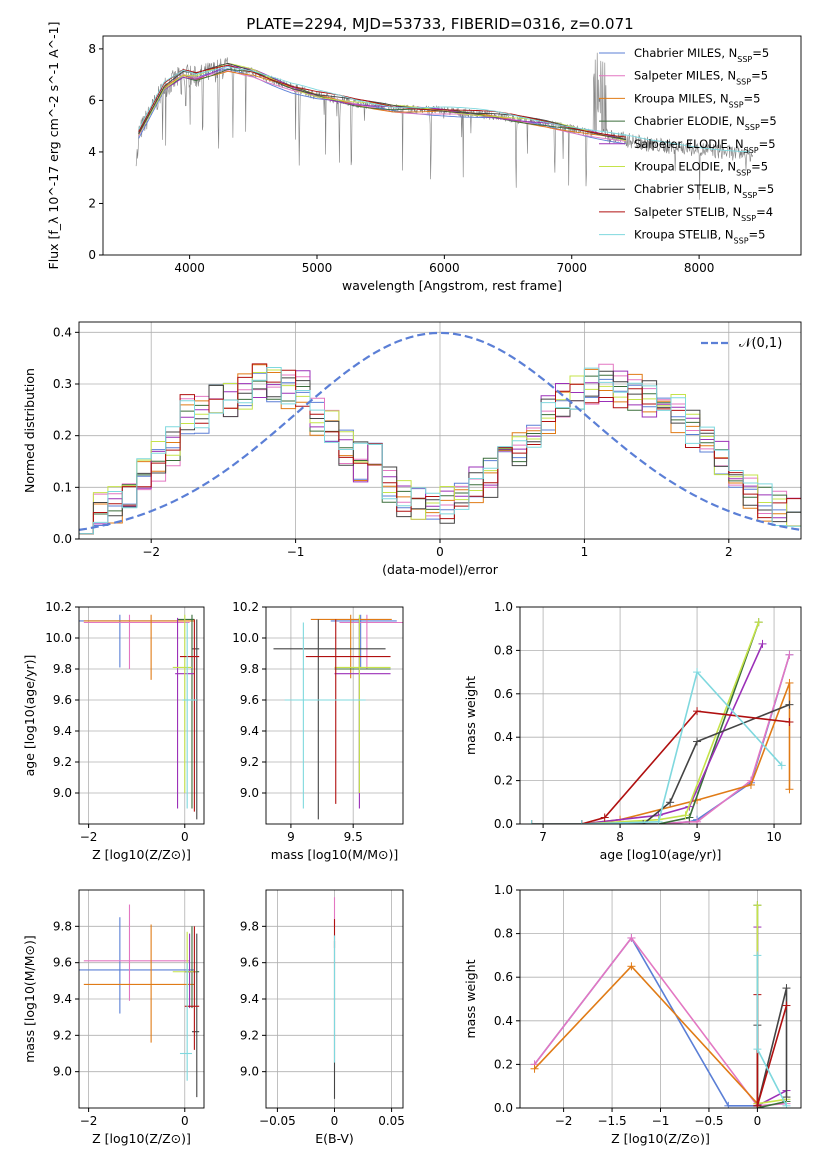 Image resolution: width=819 pixels, height=1170 pixels. Describe the element at coordinates (661, 854) in the screenshot. I see `x-axis-label: age [log10(age/yr)]` at that location.